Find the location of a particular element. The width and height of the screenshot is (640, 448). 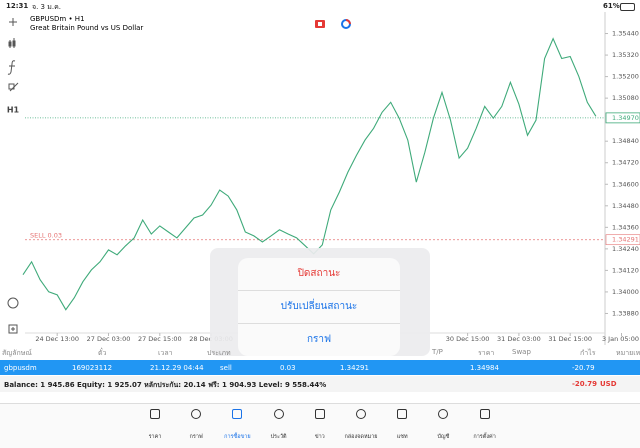

column-header: สัญลักษณ์ is located at coordinates (17, 353).